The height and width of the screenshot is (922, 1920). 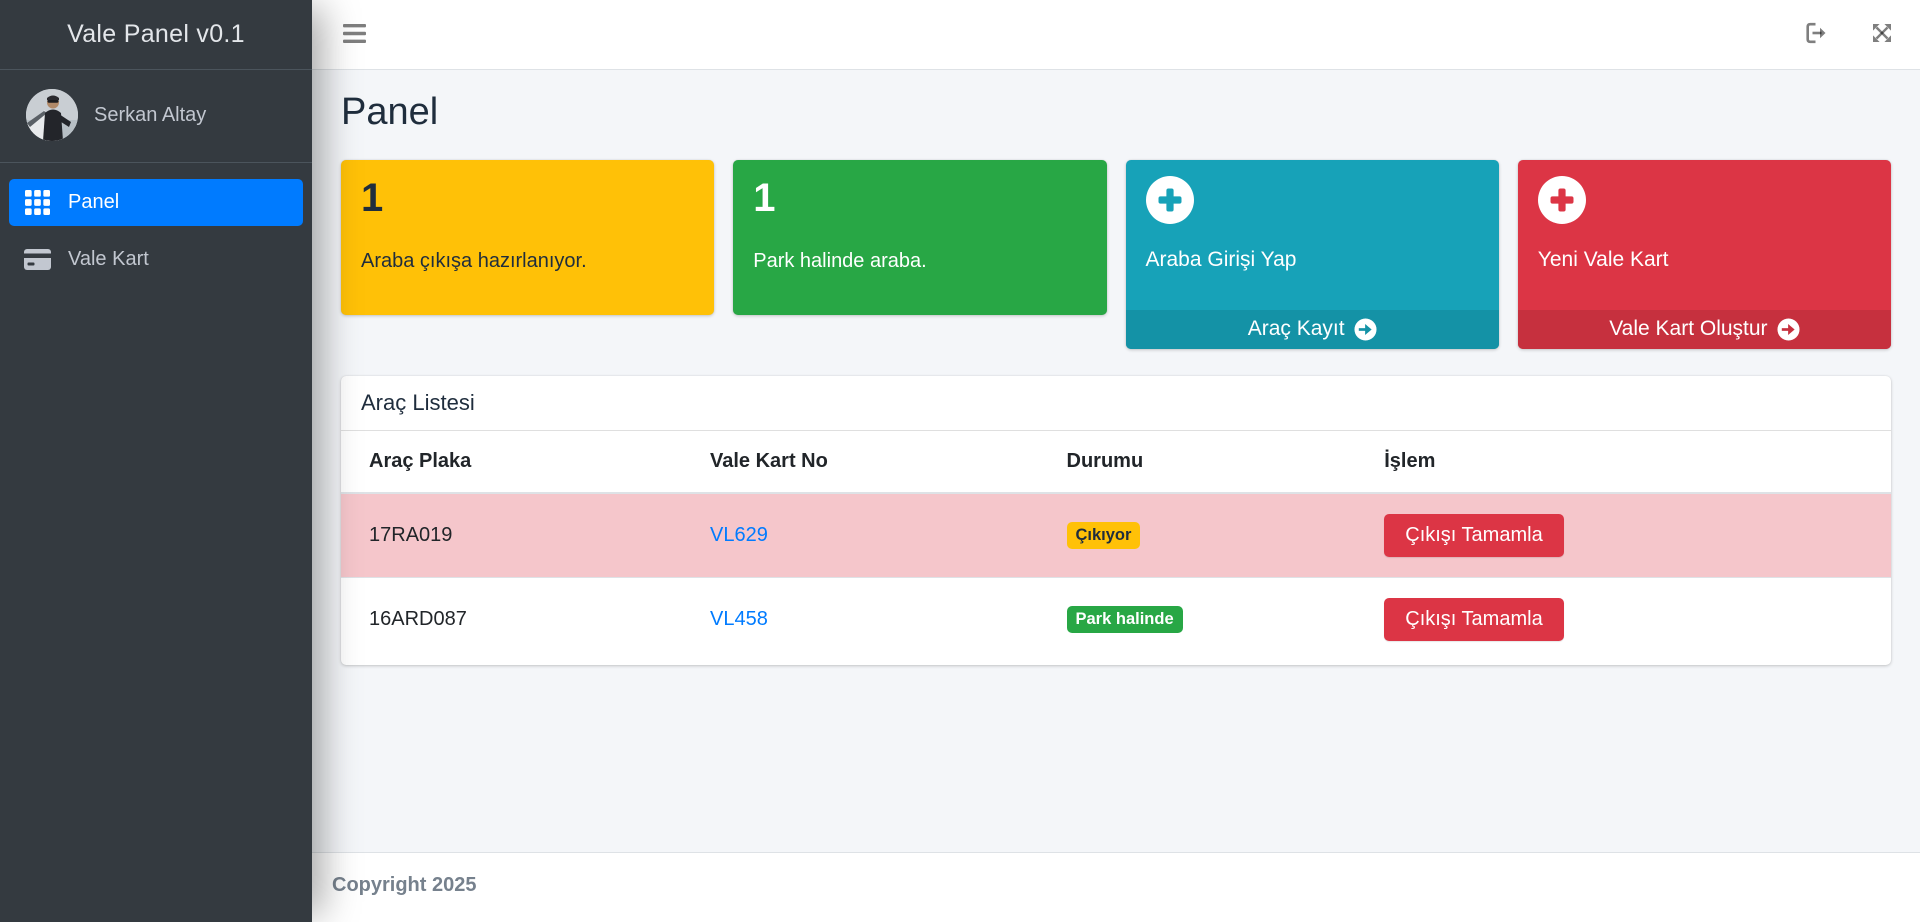 I want to click on column-header-vale-card: Vale Kart No, so click(x=860, y=462).